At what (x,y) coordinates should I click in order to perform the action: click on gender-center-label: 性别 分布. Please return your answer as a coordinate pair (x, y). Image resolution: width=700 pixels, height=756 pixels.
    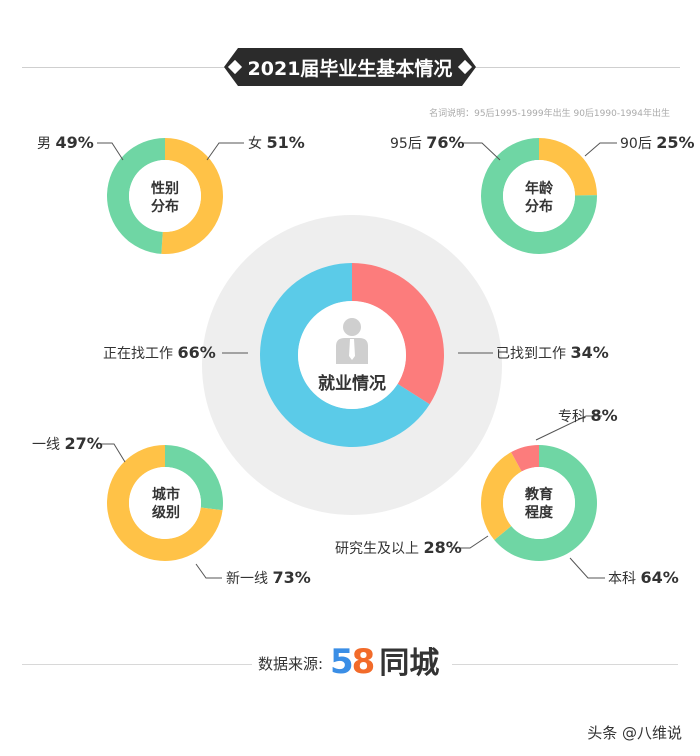
    Looking at the image, I should click on (165, 198).